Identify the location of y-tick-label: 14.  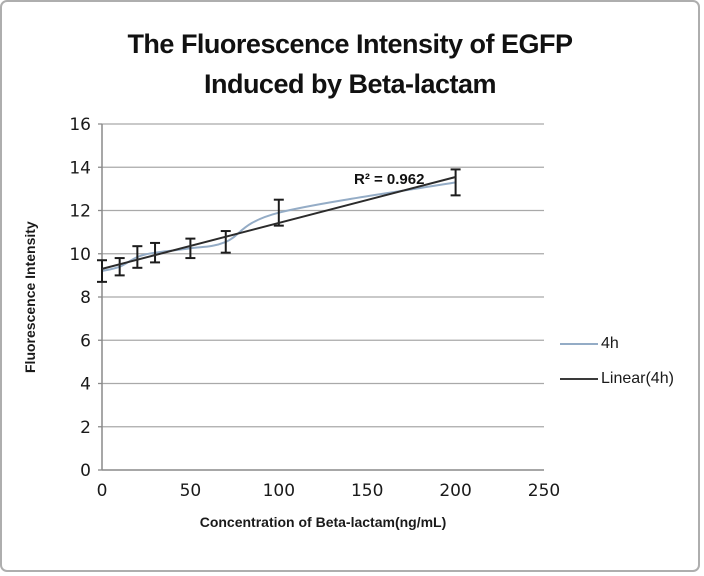
(80, 168).